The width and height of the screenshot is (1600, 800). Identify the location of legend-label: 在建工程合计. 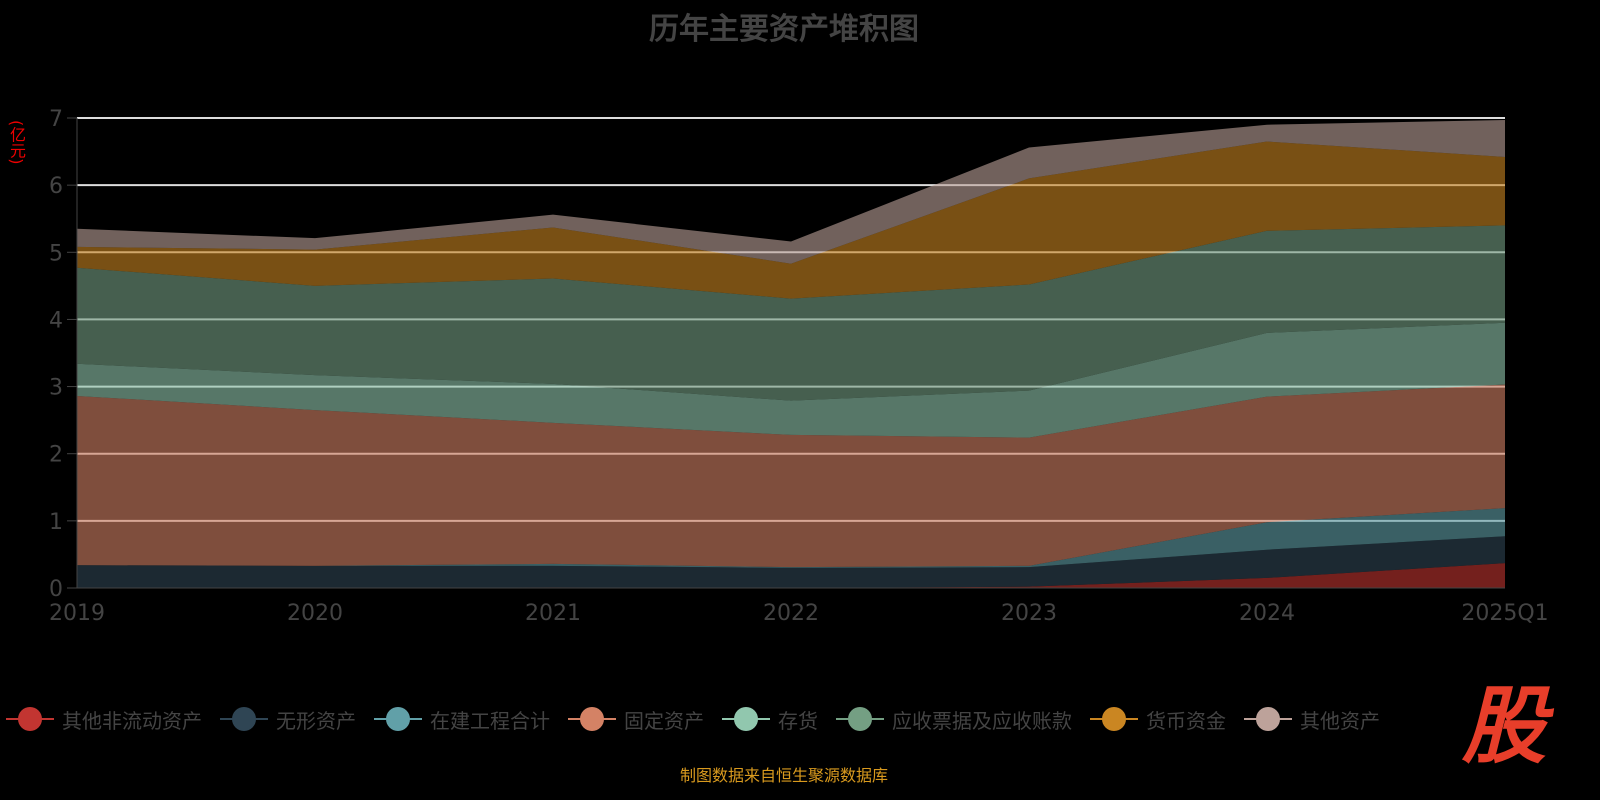
(490, 720).